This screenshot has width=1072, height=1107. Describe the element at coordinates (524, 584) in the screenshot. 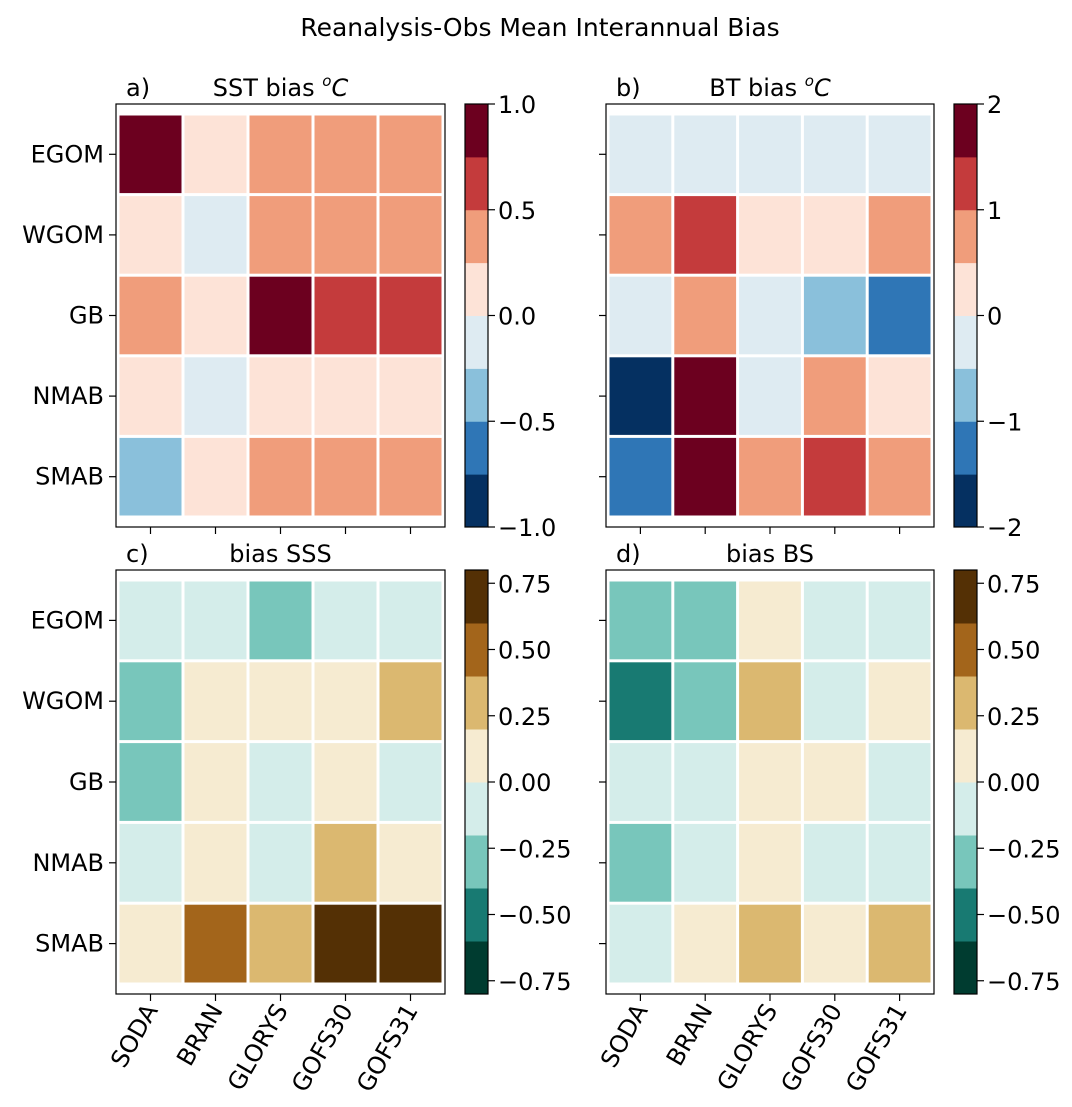

I see `colorbar-tick-label: 0.75` at that location.